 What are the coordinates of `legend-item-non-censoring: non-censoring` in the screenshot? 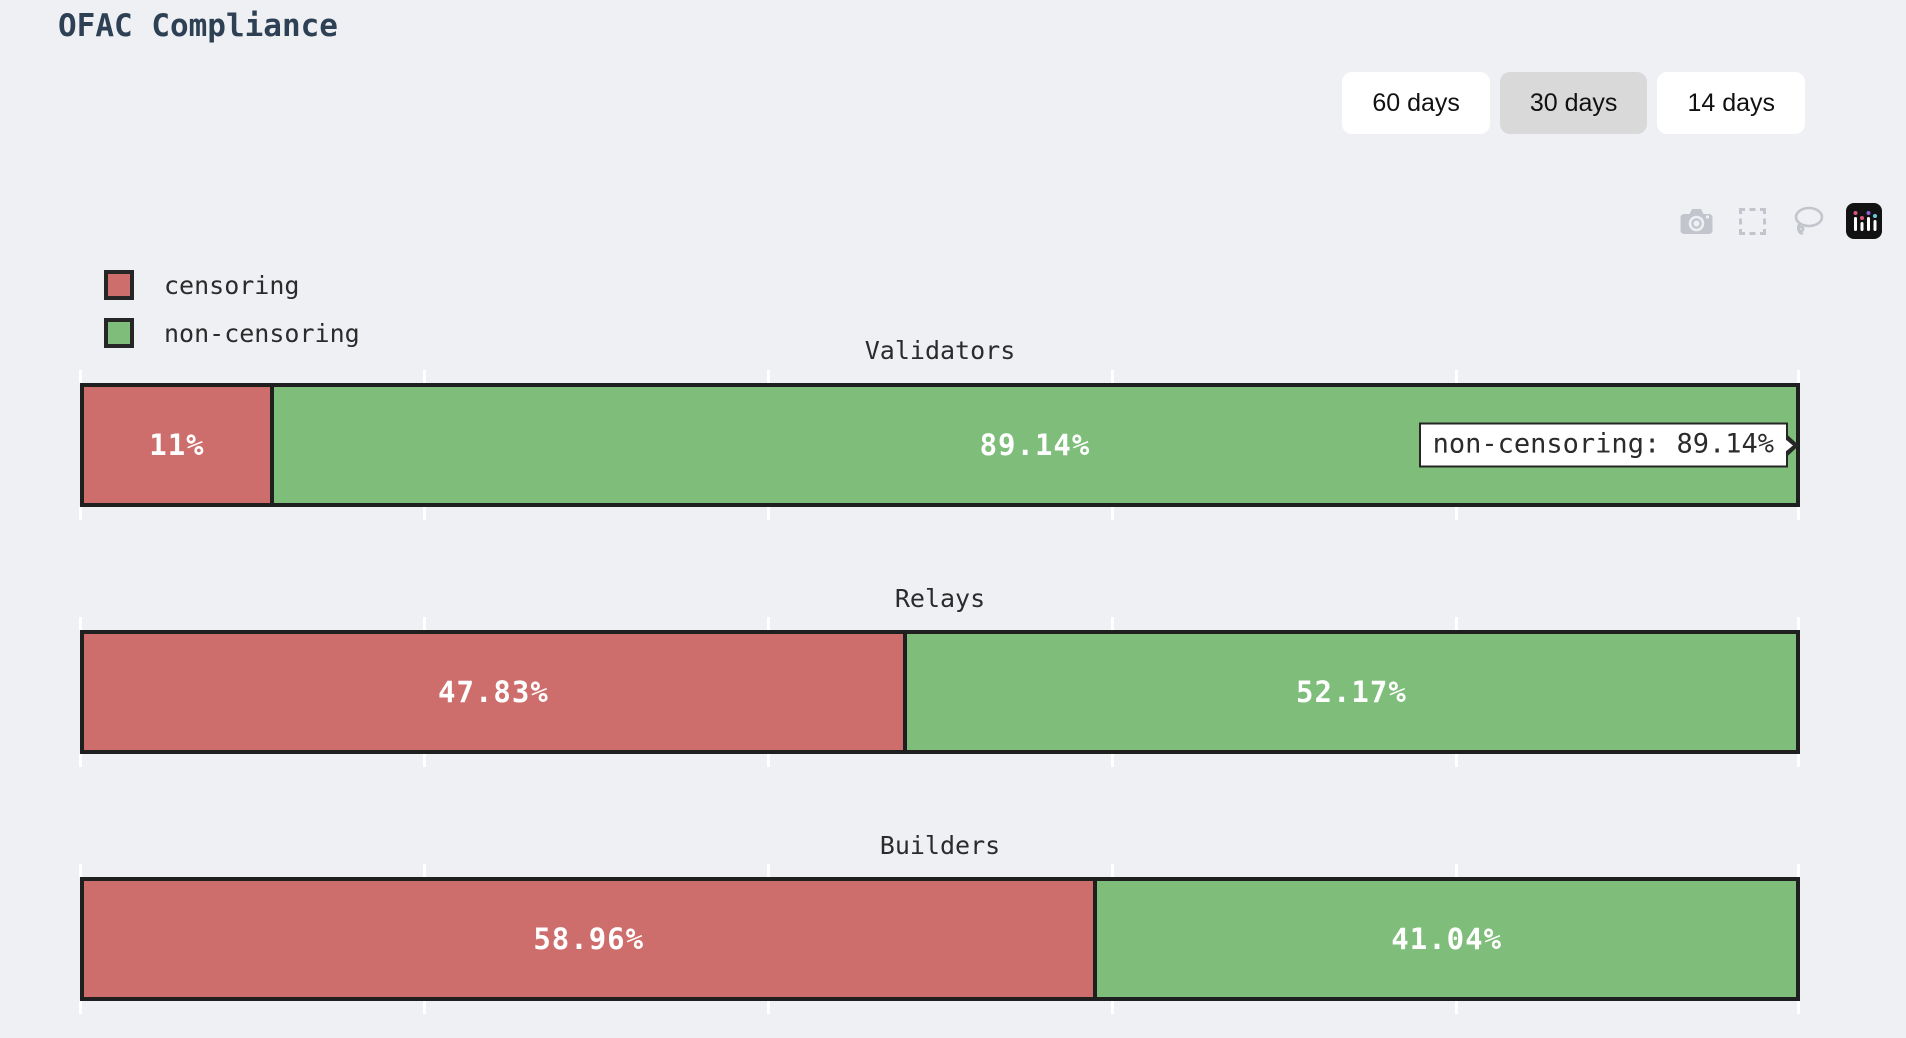 It's located at (232, 333).